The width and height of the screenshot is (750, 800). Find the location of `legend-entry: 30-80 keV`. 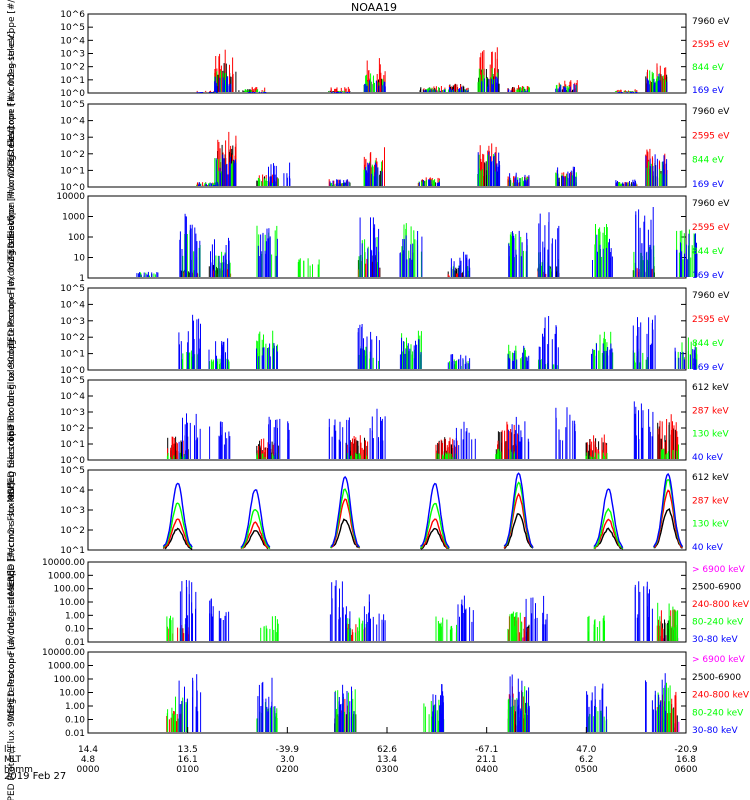

legend-entry: 30-80 keV is located at coordinates (715, 731).